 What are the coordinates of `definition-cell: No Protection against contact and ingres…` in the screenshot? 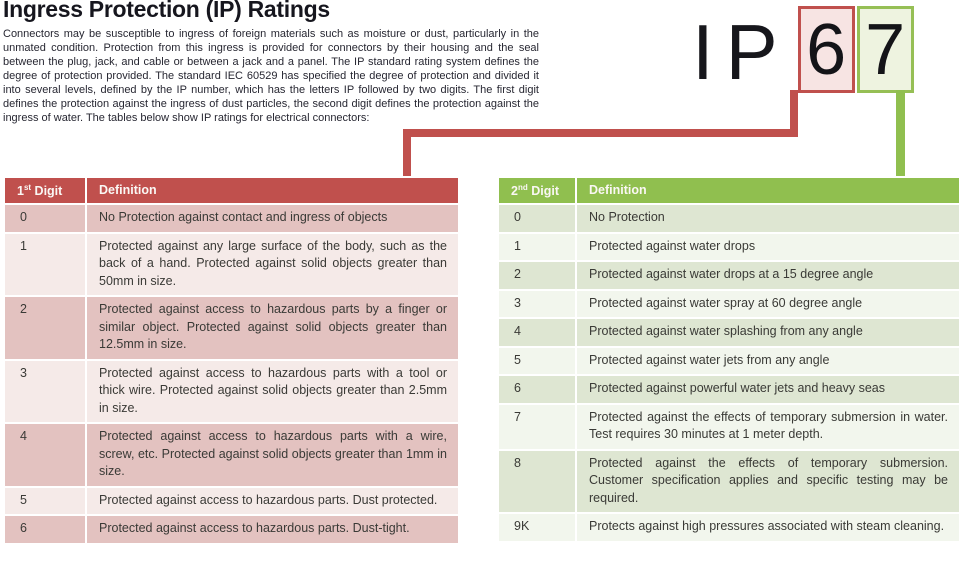 It's located at (272, 218).